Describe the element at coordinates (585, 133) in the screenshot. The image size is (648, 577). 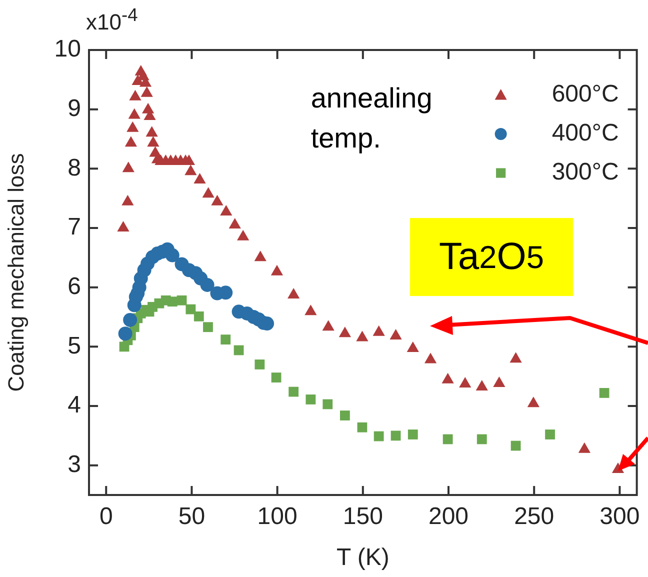
I see `legend-label: 400°C` at that location.